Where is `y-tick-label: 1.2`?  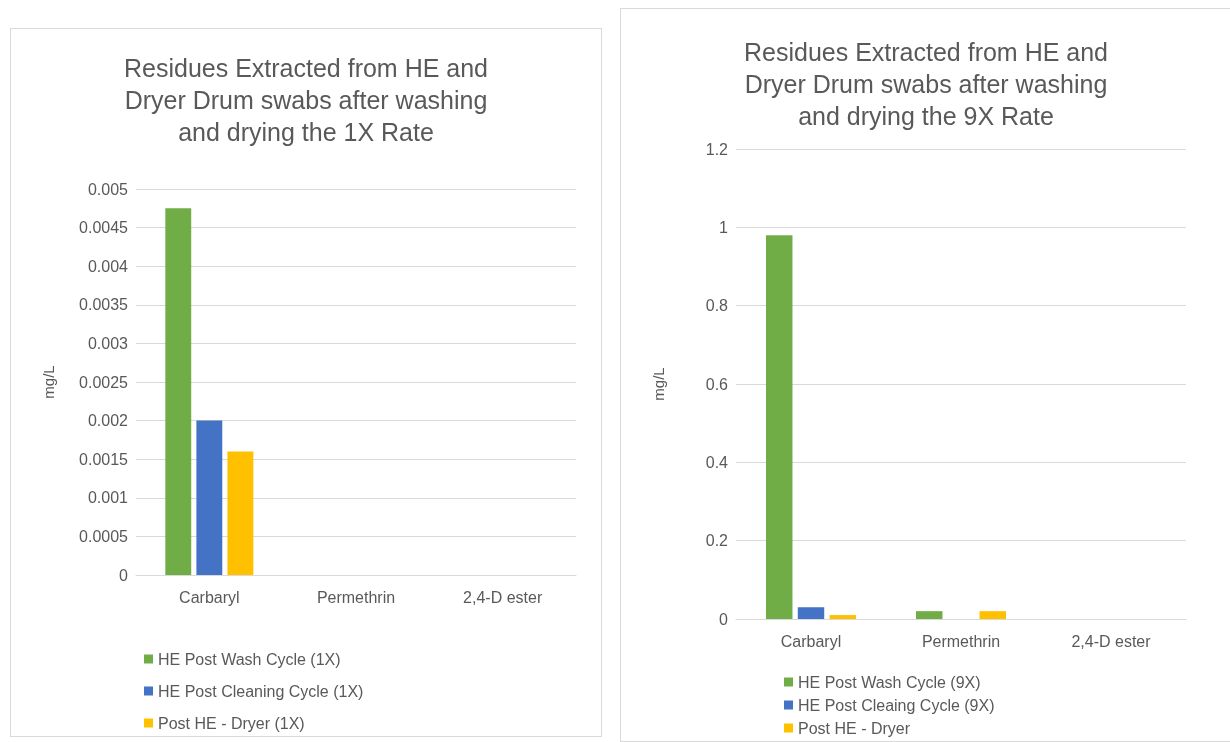 y-tick-label: 1.2 is located at coordinates (717, 149).